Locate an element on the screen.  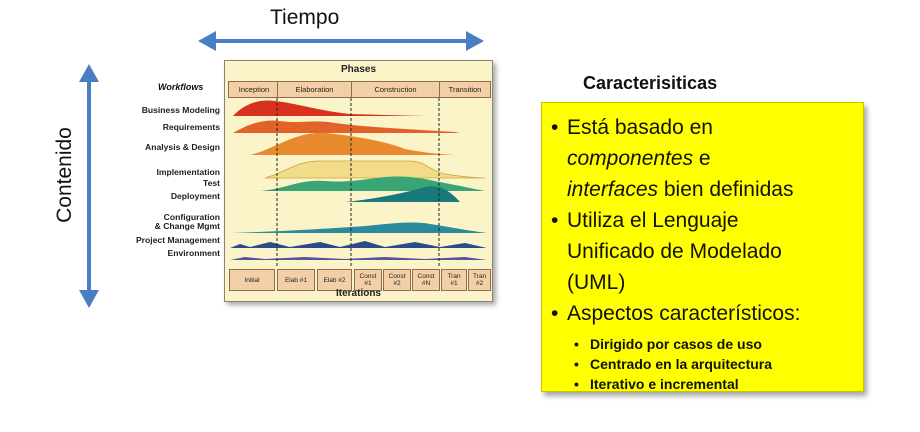
bullet-1-line-3: interfaces bien definidas is located at coordinates (680, 189).